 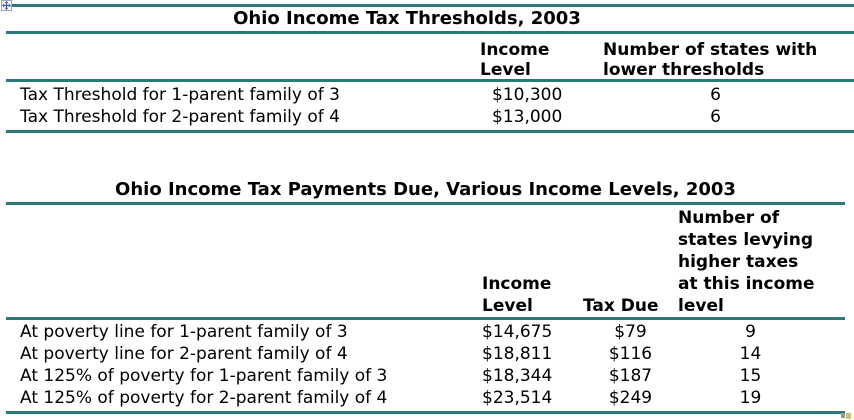 I want to click on table-cell-income: $23,514, so click(x=517, y=398).